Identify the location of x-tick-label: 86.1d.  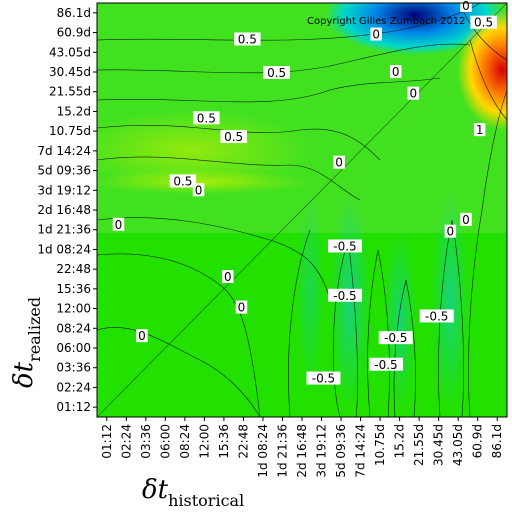
(497, 441).